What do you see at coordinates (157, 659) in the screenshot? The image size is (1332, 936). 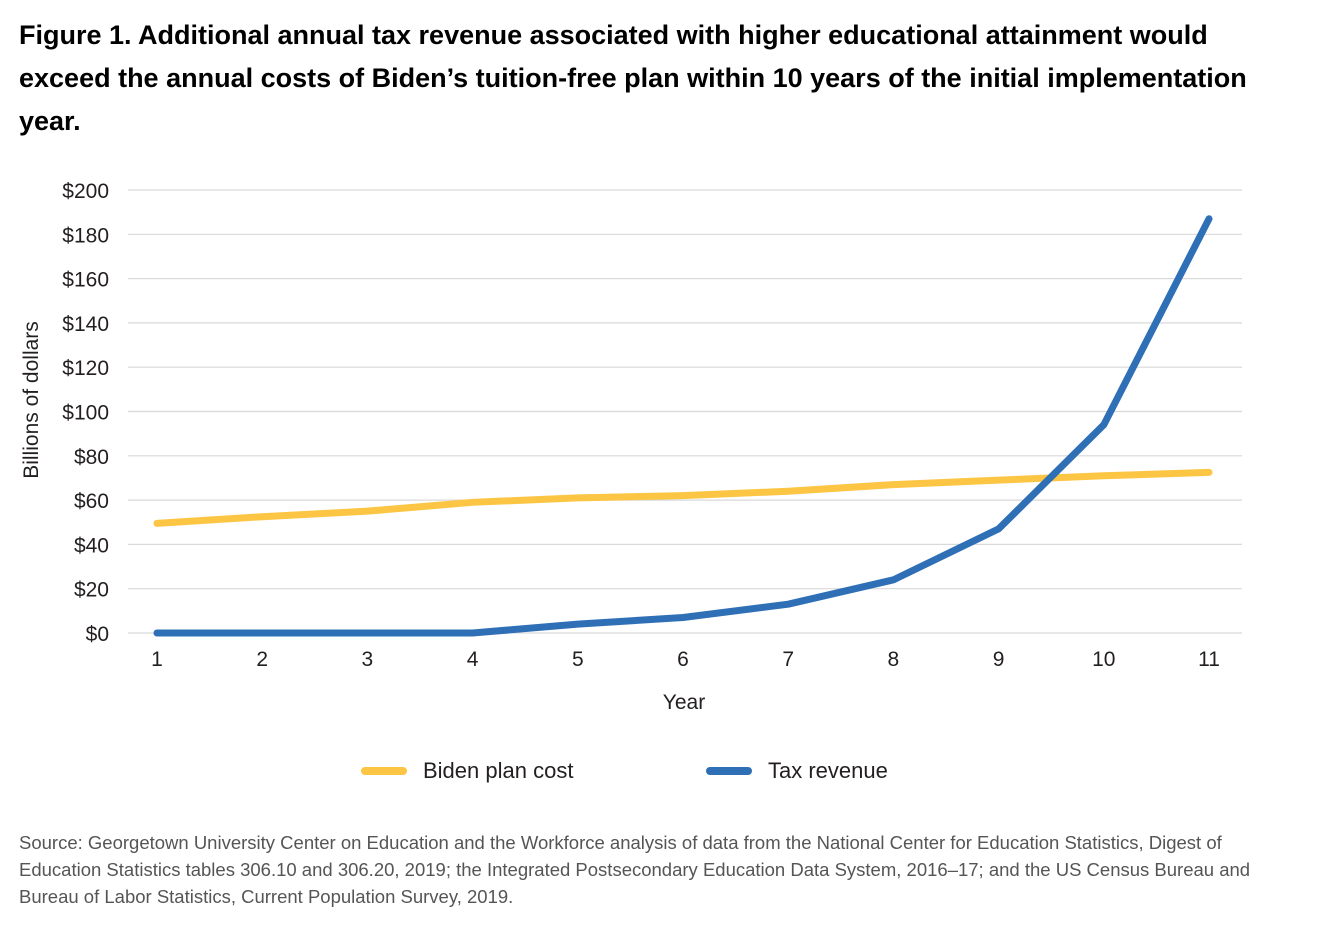 I see `x-tick-label: 1` at bounding box center [157, 659].